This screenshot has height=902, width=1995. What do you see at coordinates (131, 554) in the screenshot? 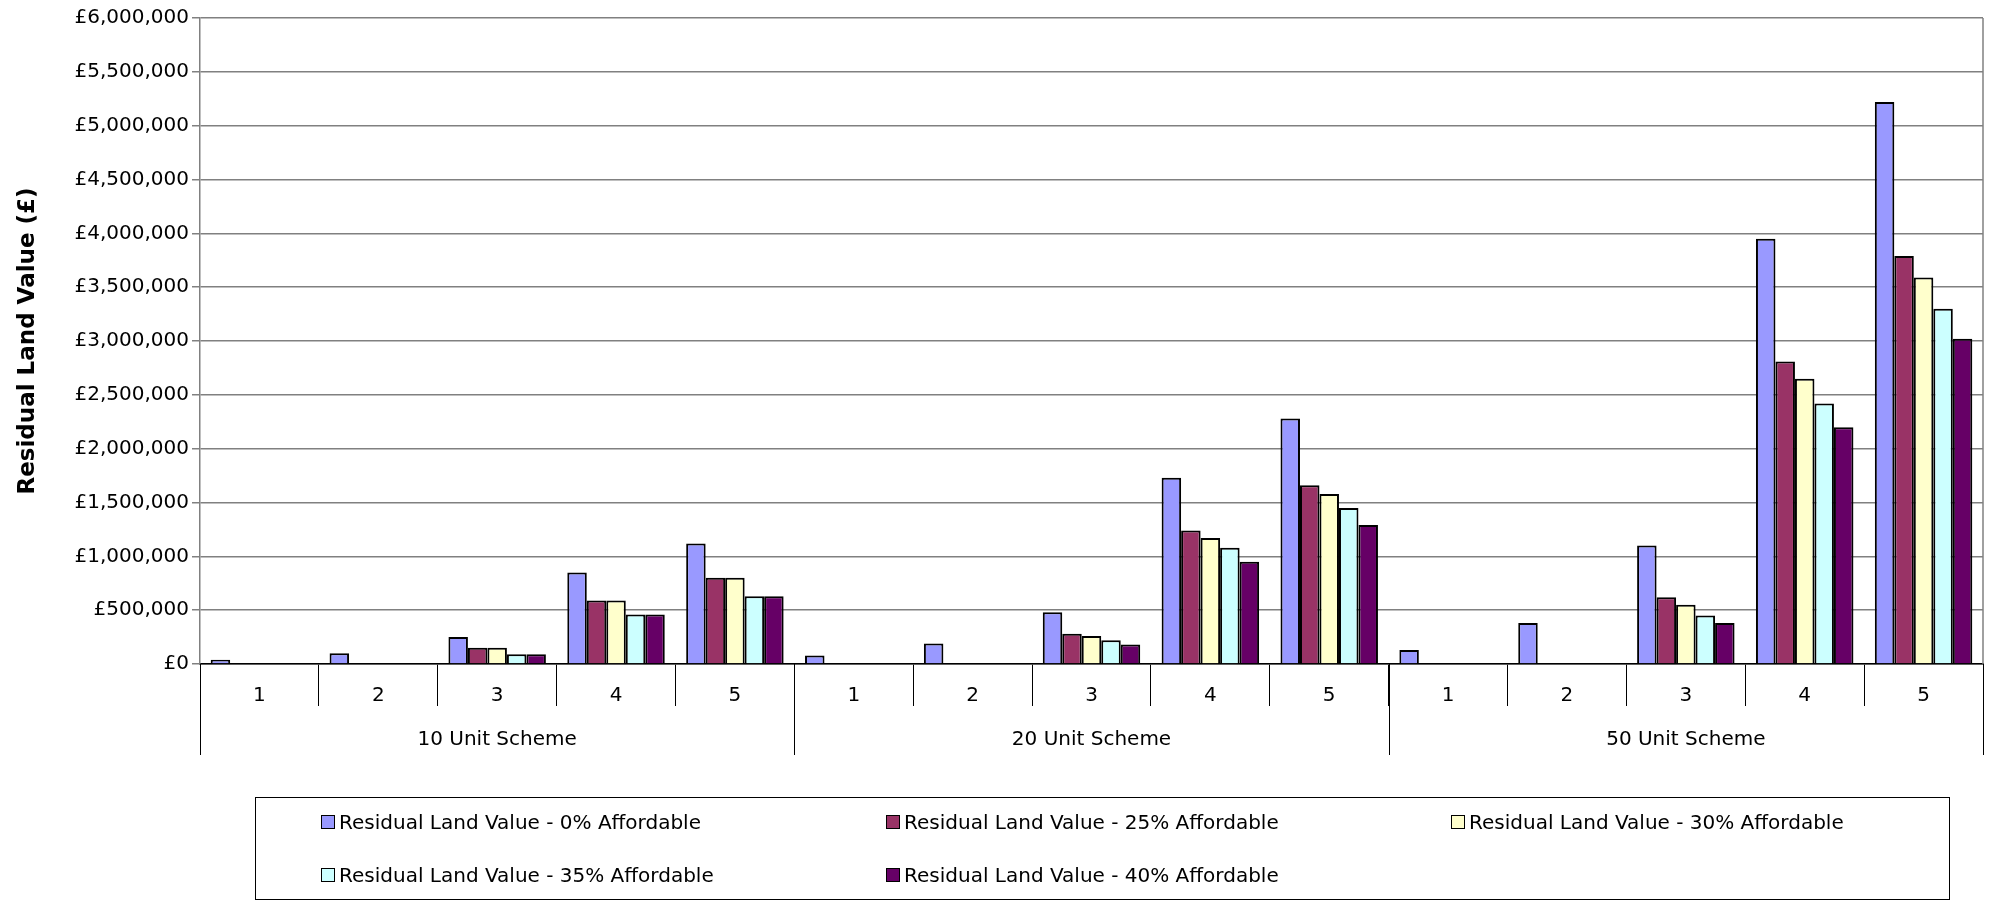
I see `y-tick-label: £1,000,000` at bounding box center [131, 554].